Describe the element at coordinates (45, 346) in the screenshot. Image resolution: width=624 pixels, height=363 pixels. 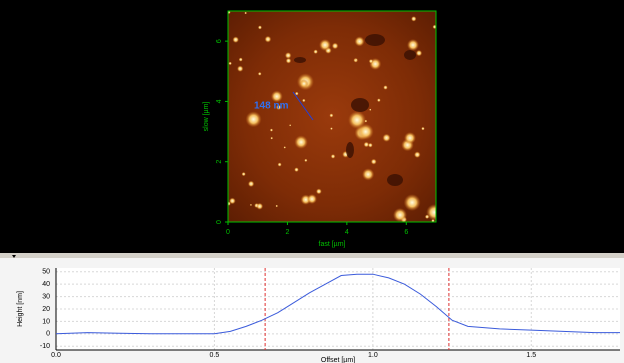
I see `y-tick-label: -10` at that location.